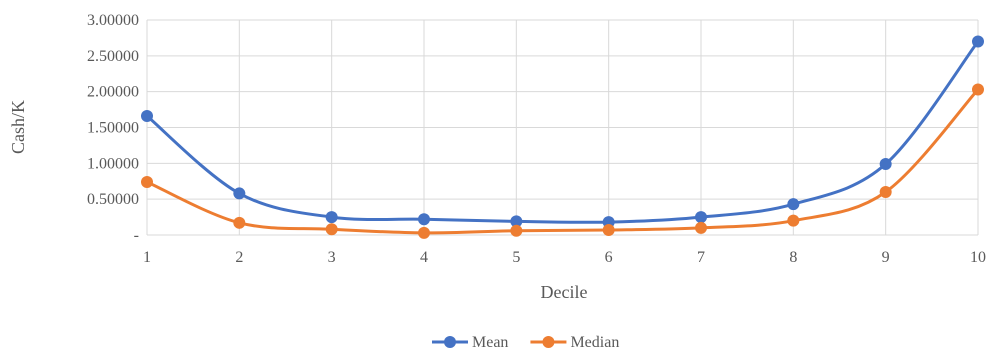 This screenshot has width=991, height=352. Describe the element at coordinates (701, 257) in the screenshot. I see `x-tick-label: 7` at that location.